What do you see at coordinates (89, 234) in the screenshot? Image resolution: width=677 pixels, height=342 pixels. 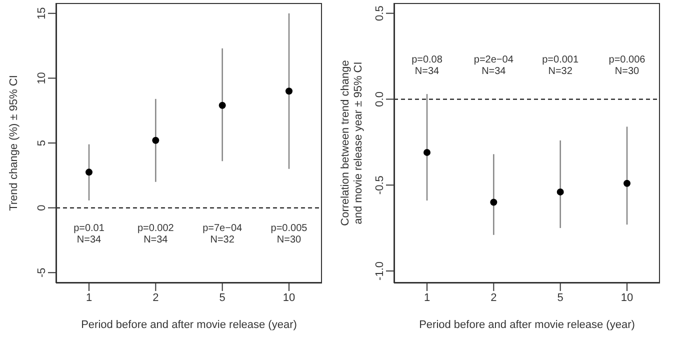 I see `annotation: p=0.01 N=34` at bounding box center [89, 234].